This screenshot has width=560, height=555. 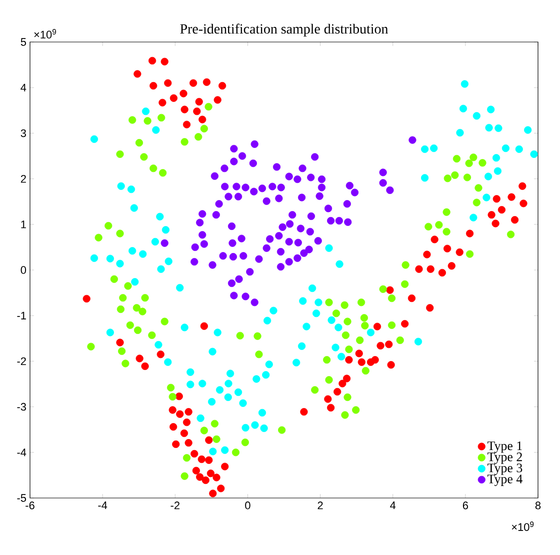 What do you see at coordinates (23, 133) in the screenshot?
I see `y-tick-label: 3` at bounding box center [23, 133].